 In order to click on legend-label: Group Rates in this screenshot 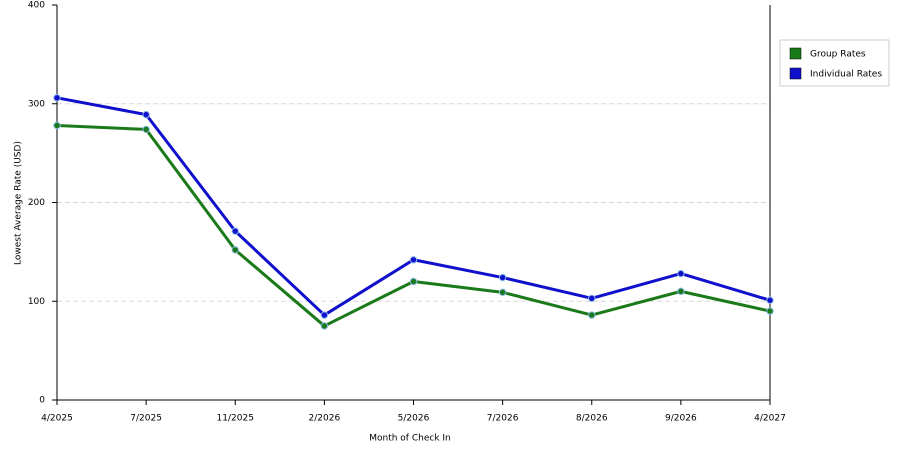, I will do `click(838, 55)`.